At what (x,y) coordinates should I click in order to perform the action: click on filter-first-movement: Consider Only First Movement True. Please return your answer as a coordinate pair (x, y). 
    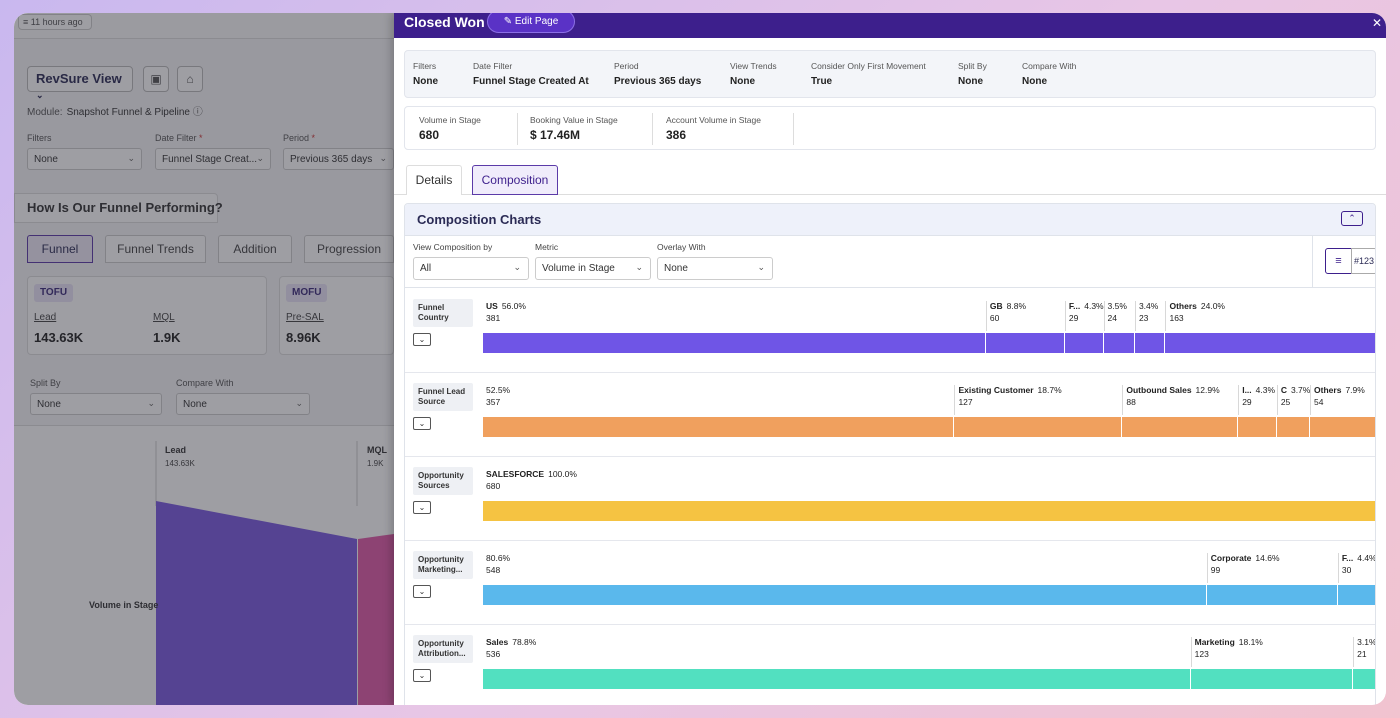
    Looking at the image, I should click on (868, 74).